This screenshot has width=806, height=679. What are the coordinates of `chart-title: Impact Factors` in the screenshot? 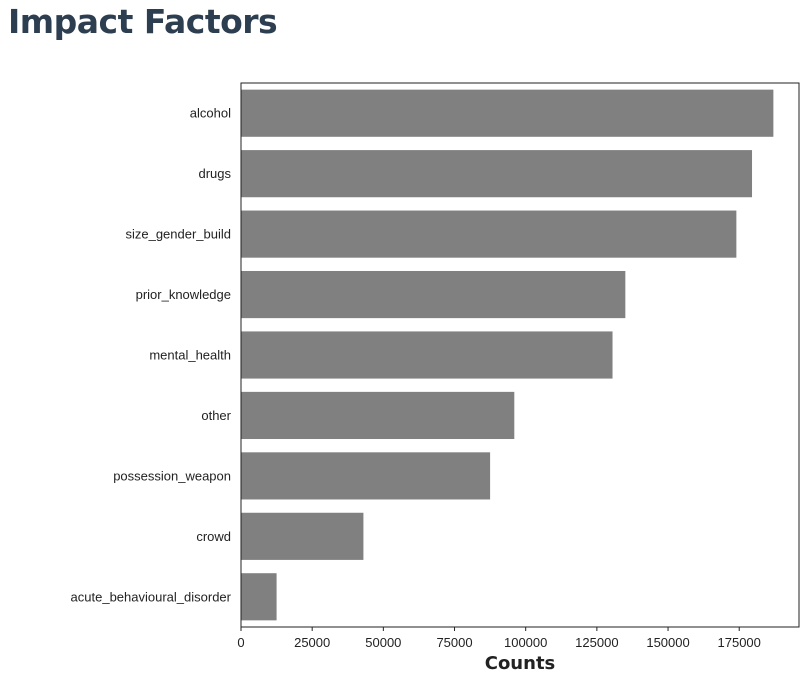 It's located at (143, 21).